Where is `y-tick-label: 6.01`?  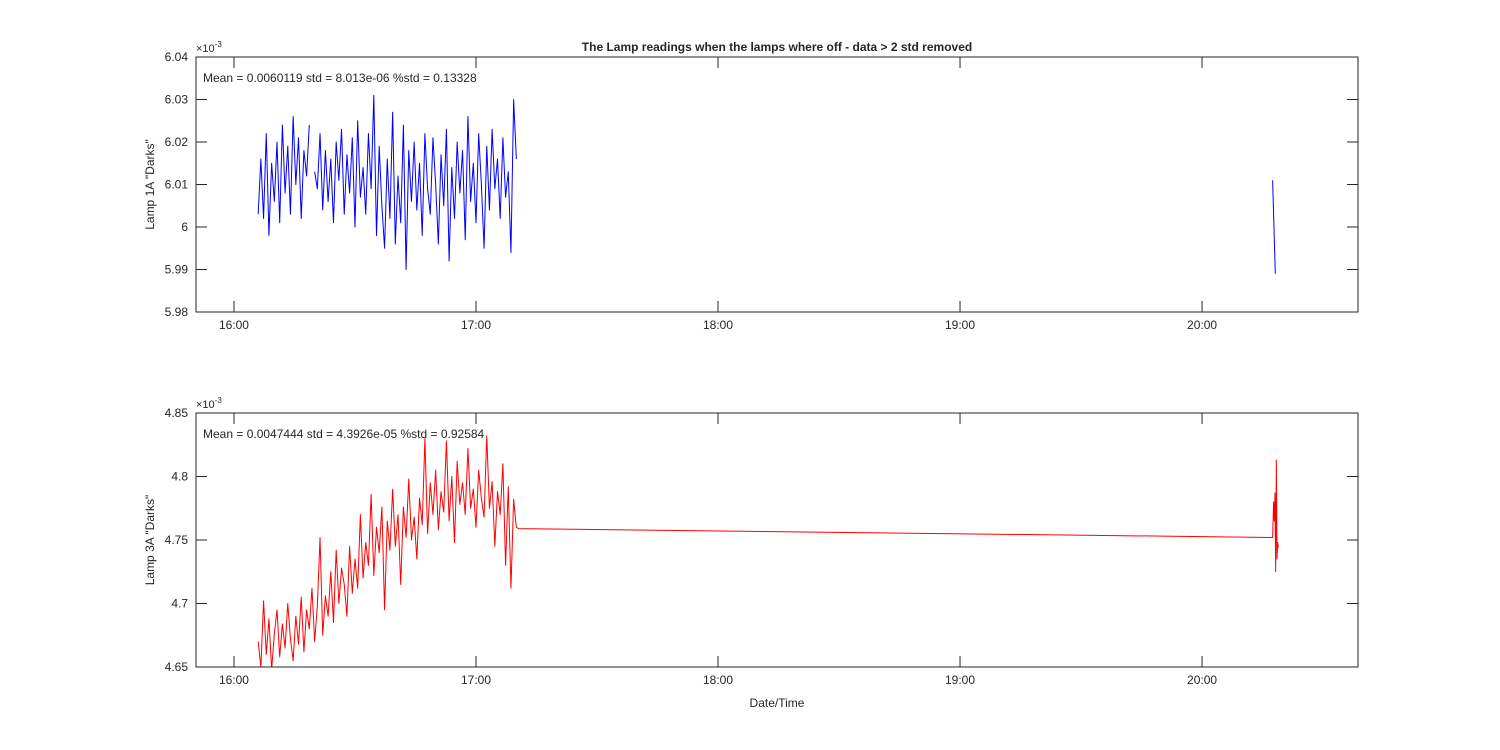 y-tick-label: 6.01 is located at coordinates (177, 185).